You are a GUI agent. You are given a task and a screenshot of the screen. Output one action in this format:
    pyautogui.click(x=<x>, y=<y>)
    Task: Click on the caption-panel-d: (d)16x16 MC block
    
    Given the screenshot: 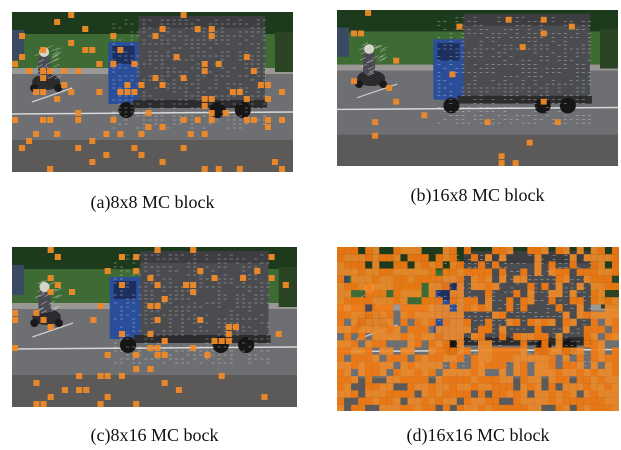 What is the action you would take?
    pyautogui.click(x=478, y=435)
    